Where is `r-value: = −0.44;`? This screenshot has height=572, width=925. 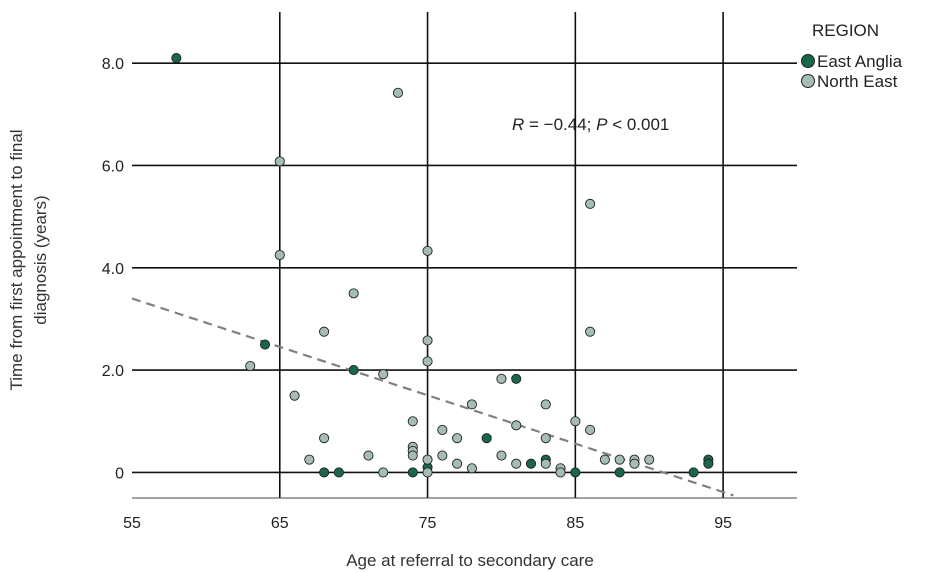
r-value: = −0.44; is located at coordinates (560, 124).